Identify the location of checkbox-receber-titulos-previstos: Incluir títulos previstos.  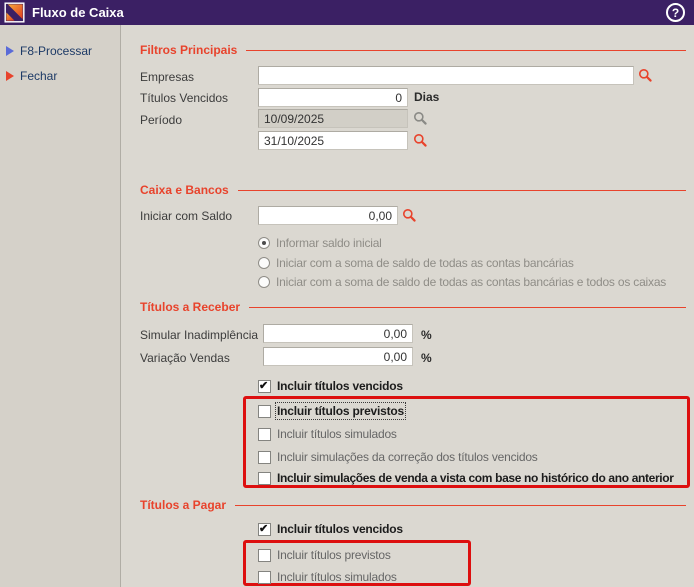
(332, 411).